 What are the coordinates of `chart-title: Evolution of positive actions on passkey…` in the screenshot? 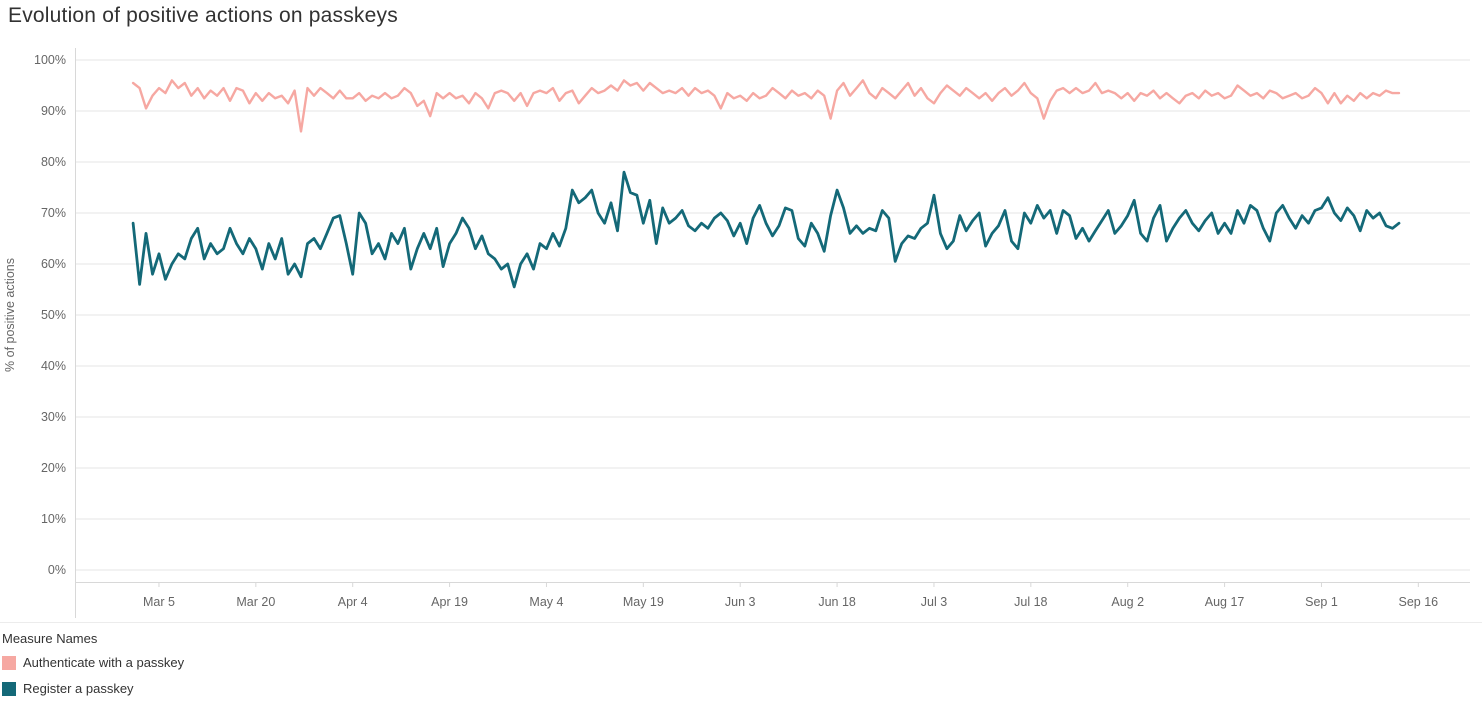 It's located at (203, 15).